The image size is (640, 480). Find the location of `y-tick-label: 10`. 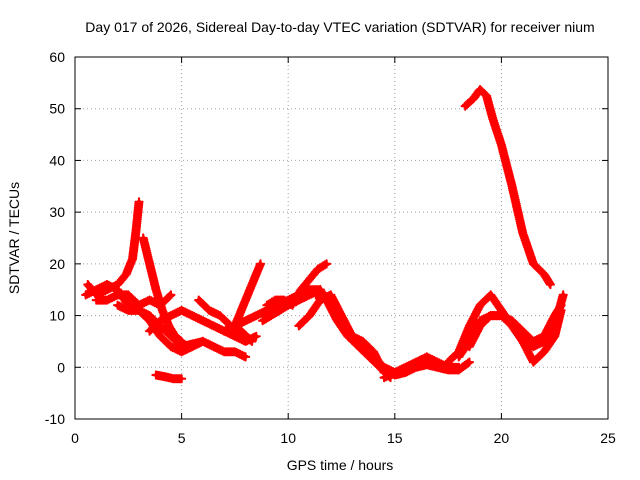

y-tick-label: 10 is located at coordinates (57, 316).